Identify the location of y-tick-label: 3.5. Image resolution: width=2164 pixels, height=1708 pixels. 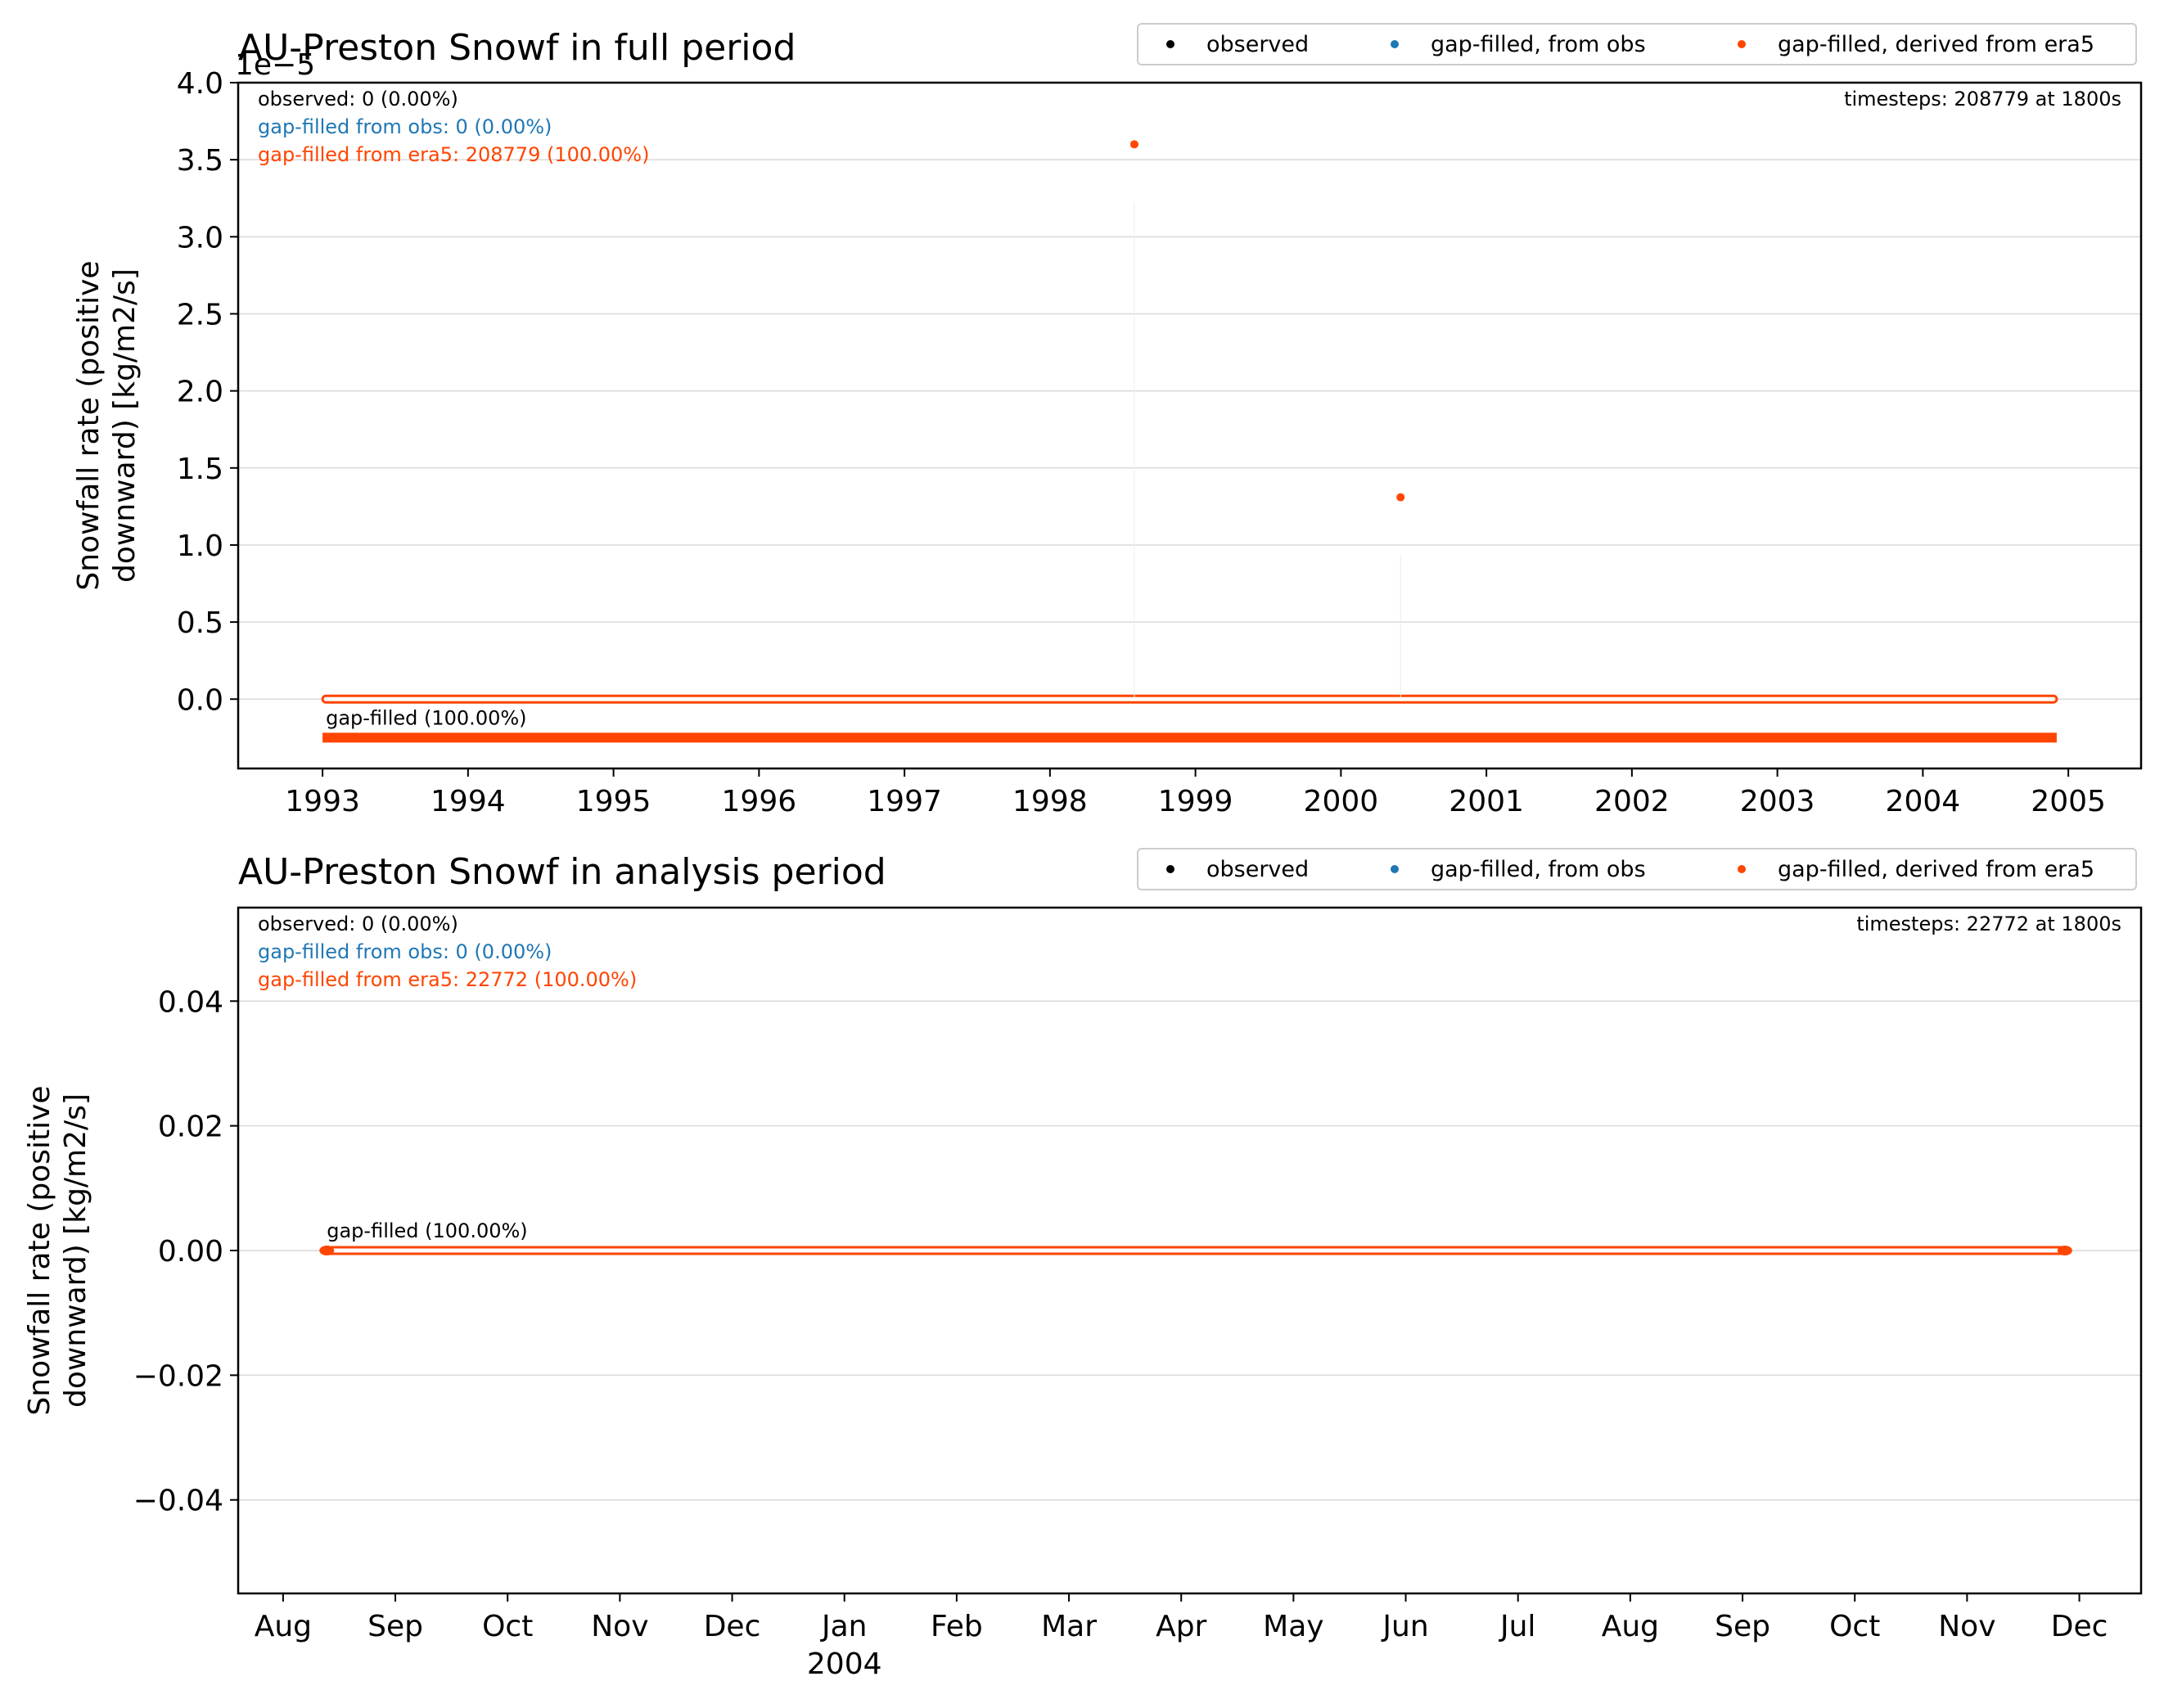
(200, 161).